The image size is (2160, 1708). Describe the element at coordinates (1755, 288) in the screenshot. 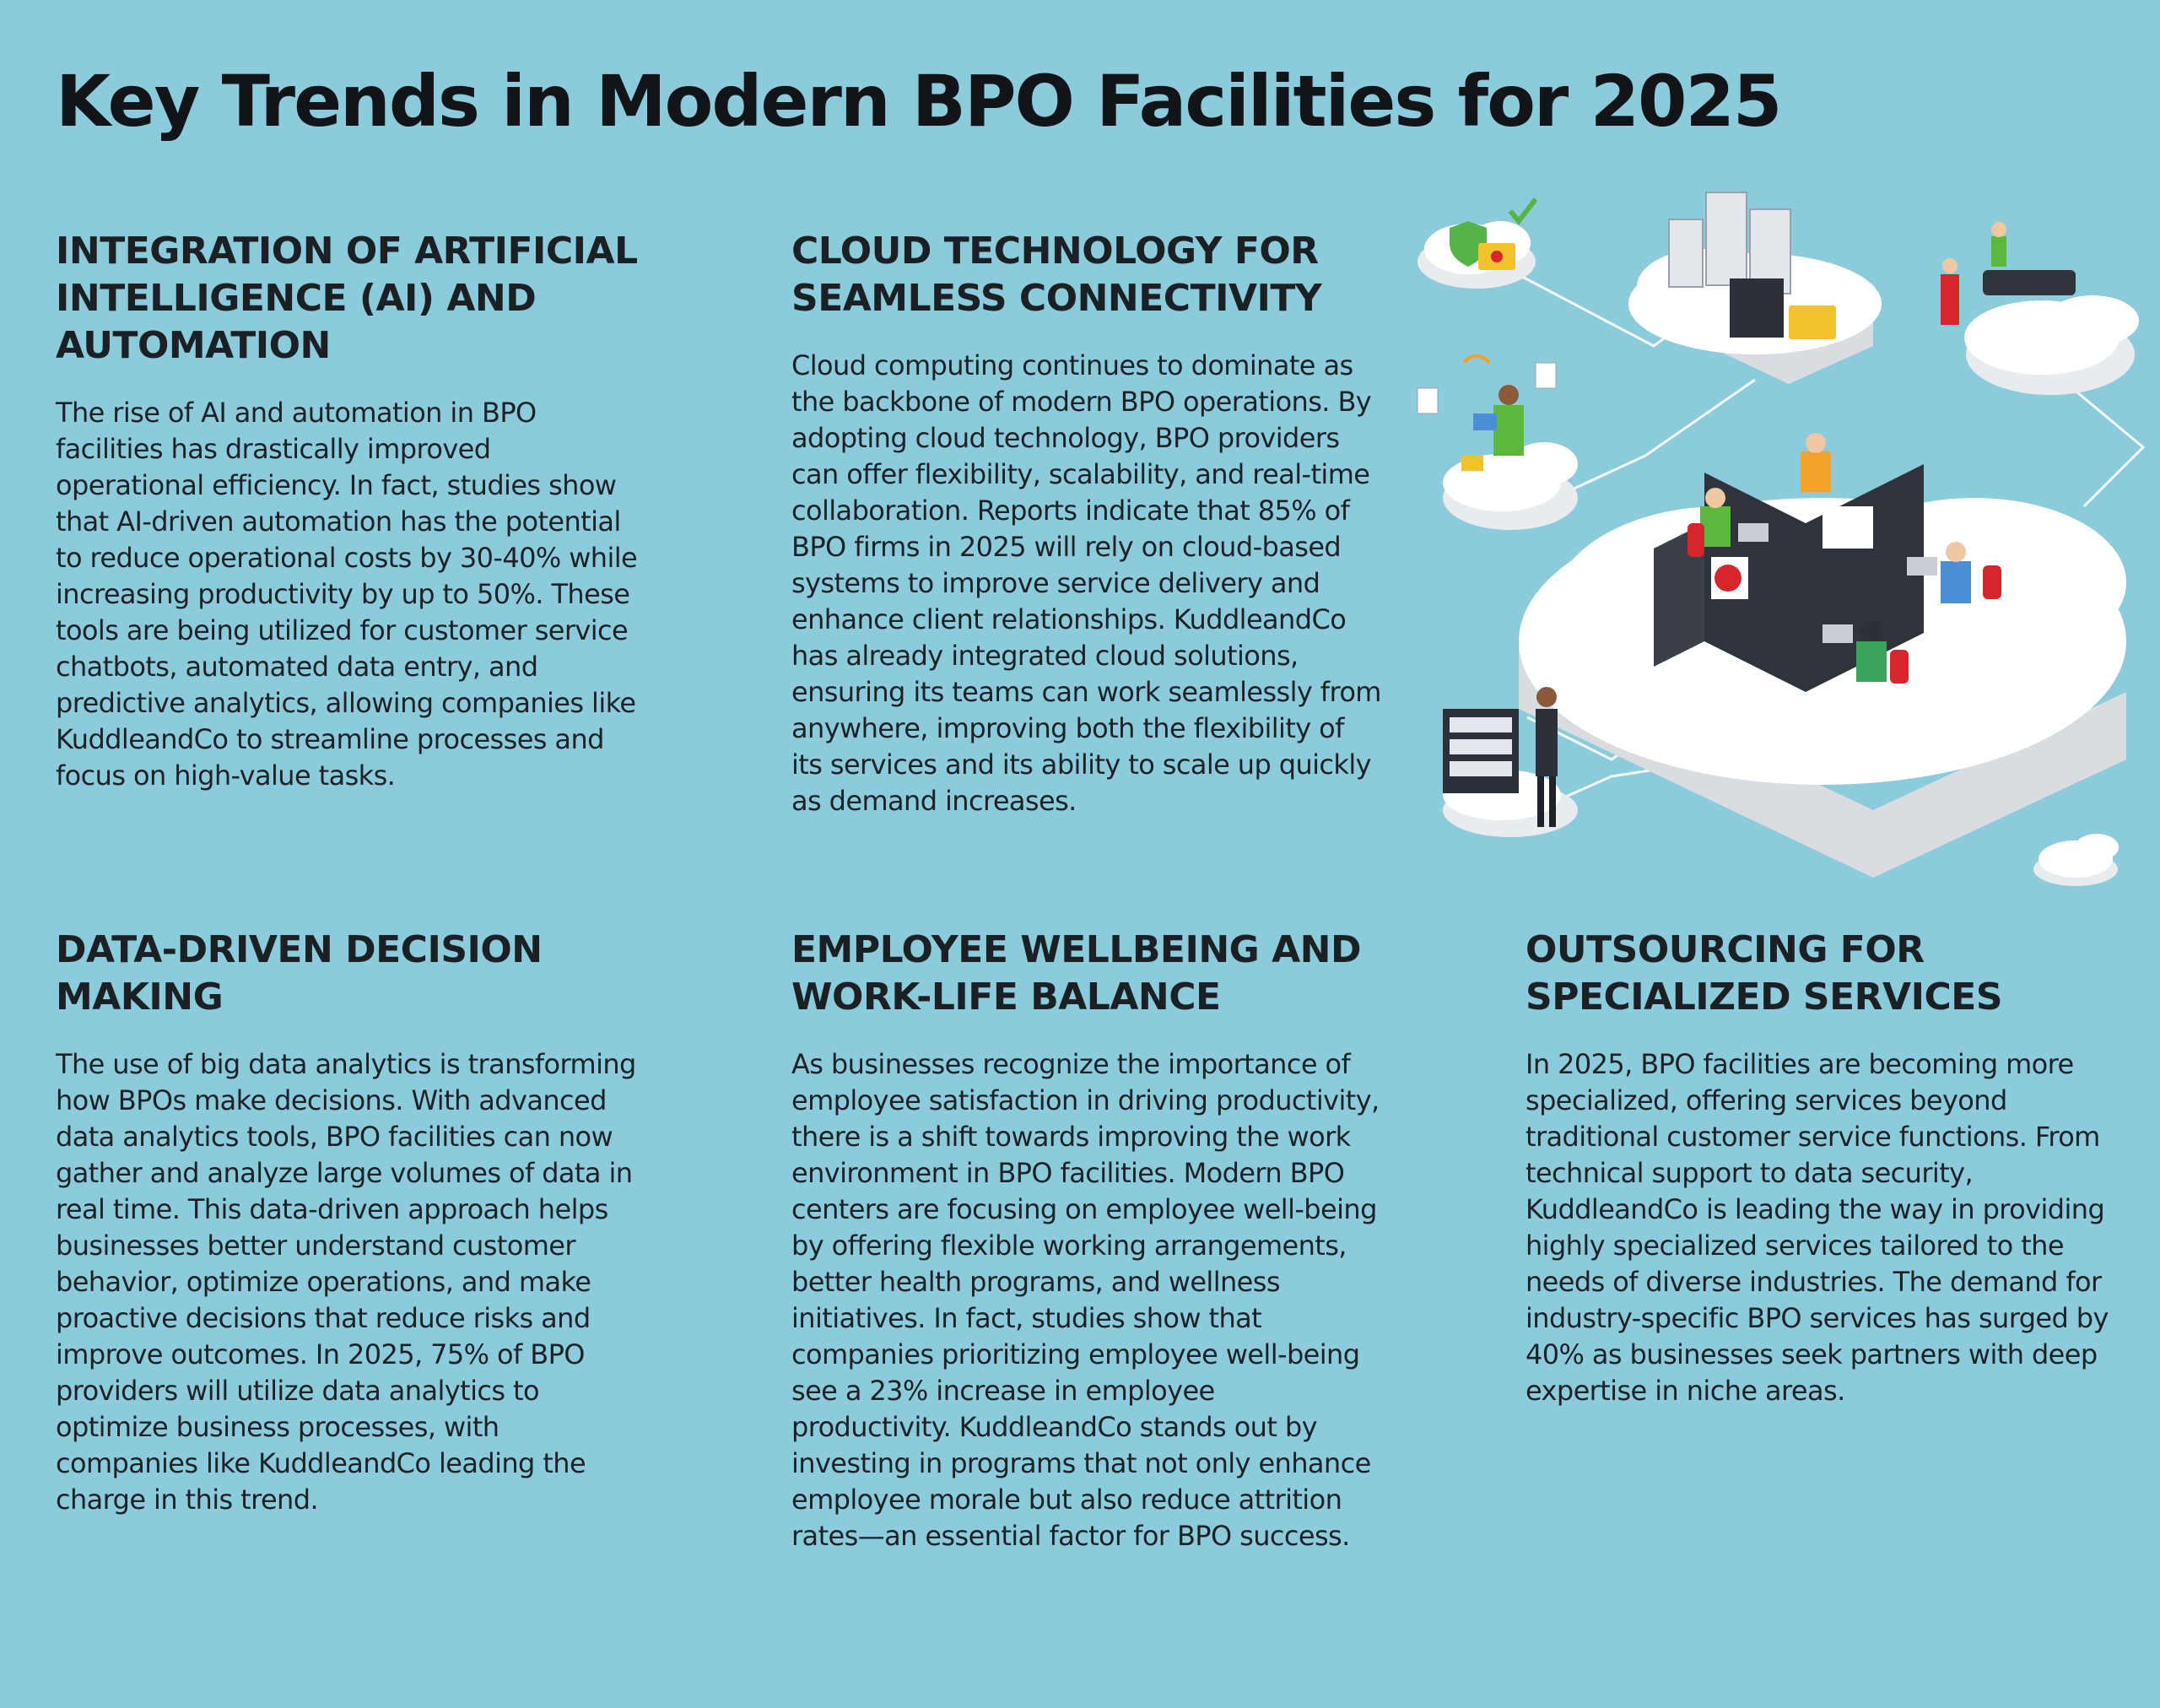

I see `server-cloud-icon` at that location.